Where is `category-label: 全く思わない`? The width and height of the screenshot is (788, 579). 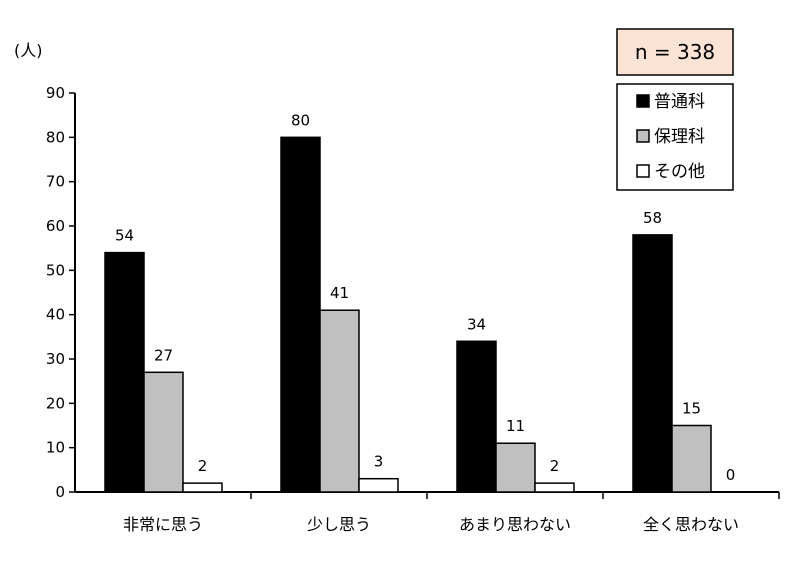 category-label: 全く思わない is located at coordinates (691, 524).